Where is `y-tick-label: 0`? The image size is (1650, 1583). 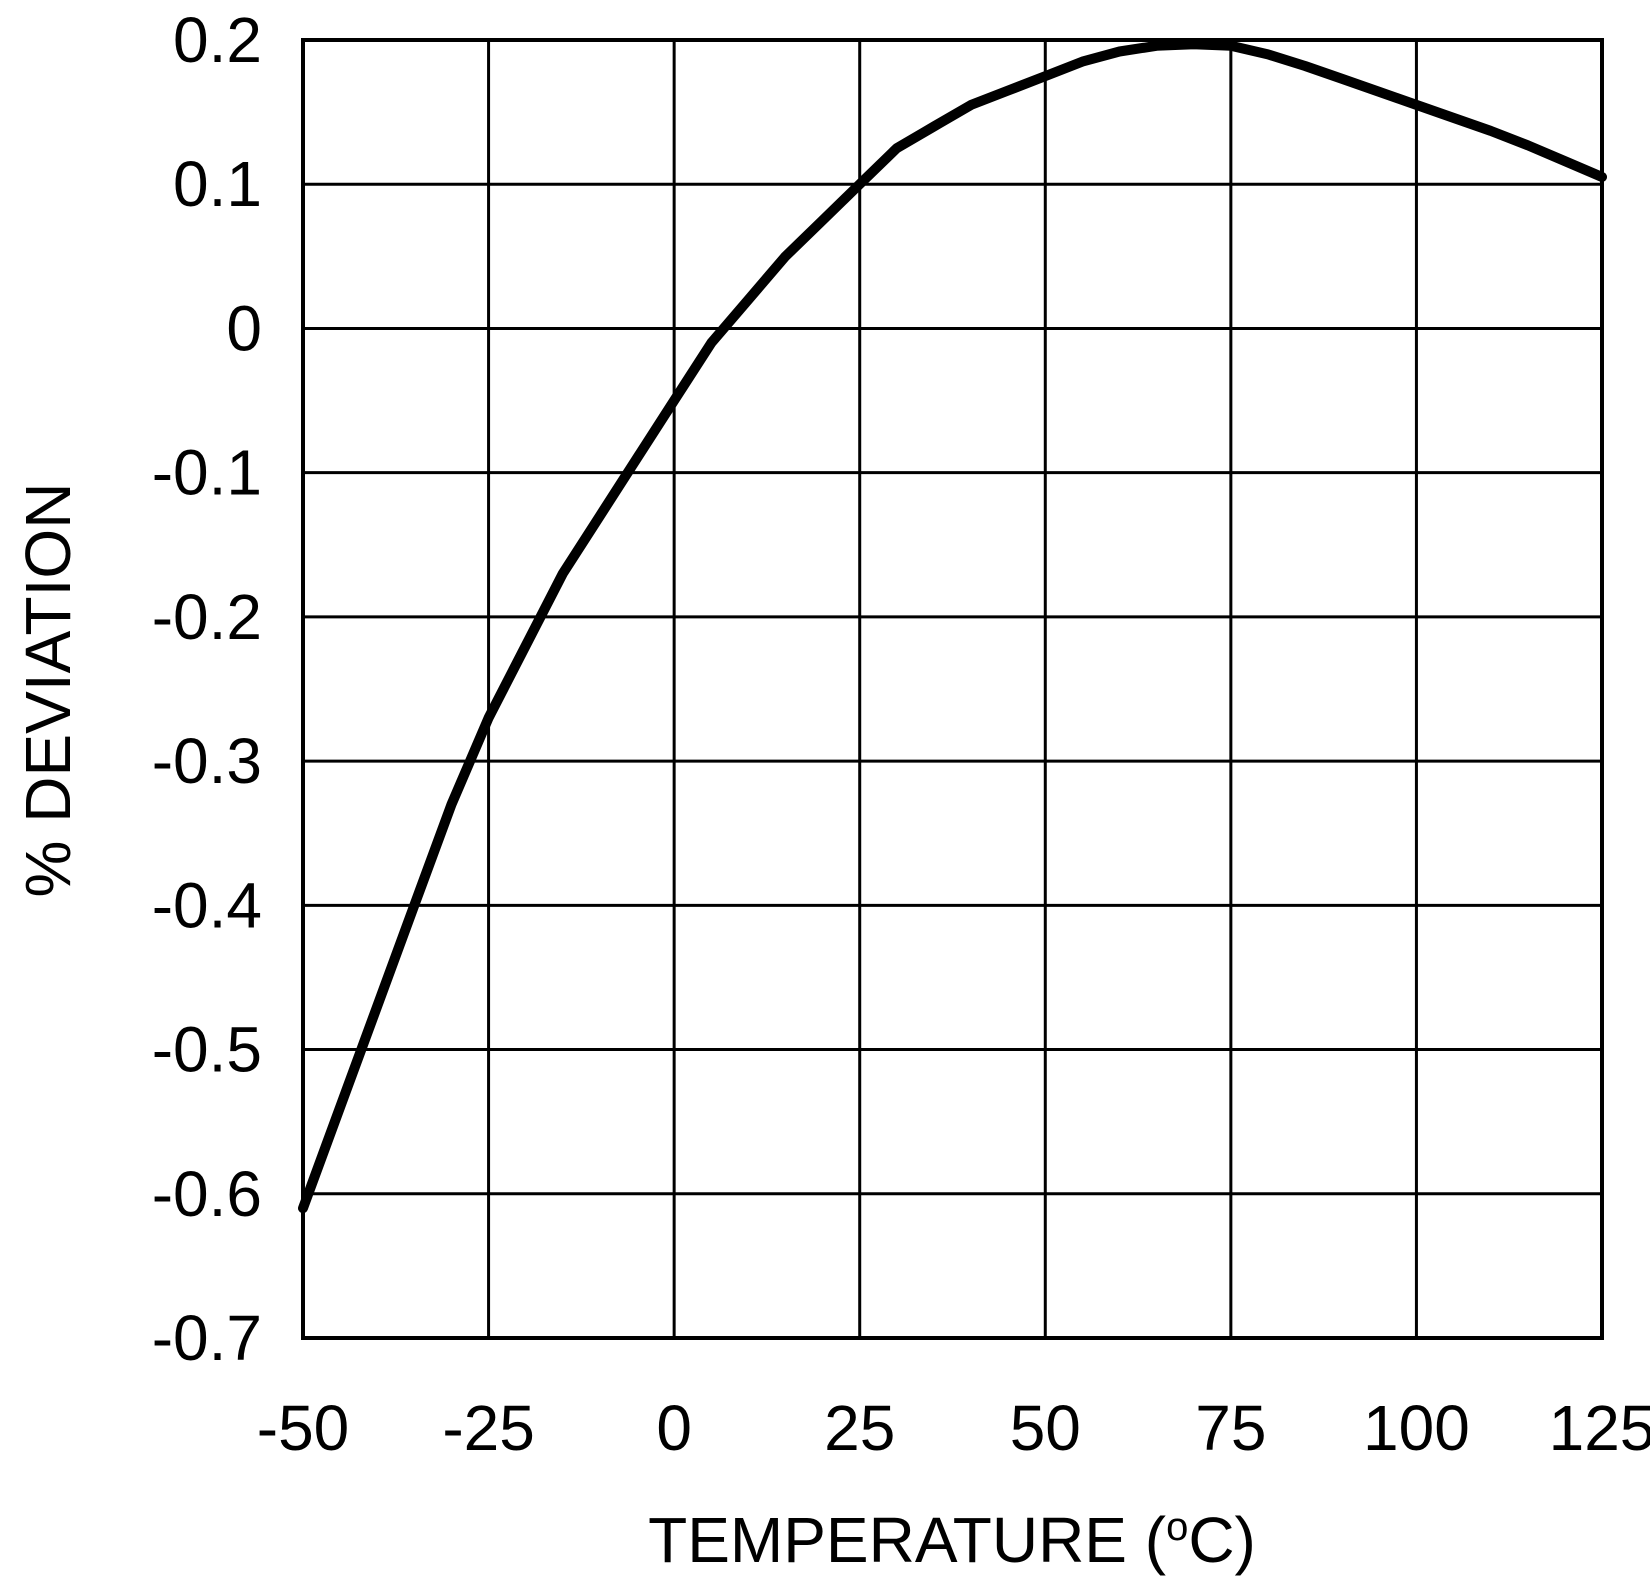 y-tick-label: 0 is located at coordinates (244, 328).